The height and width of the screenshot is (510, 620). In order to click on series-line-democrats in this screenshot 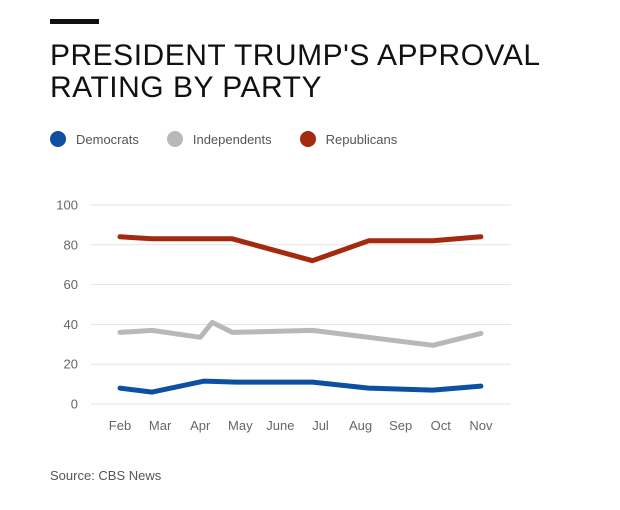, I will do `click(300, 386)`.